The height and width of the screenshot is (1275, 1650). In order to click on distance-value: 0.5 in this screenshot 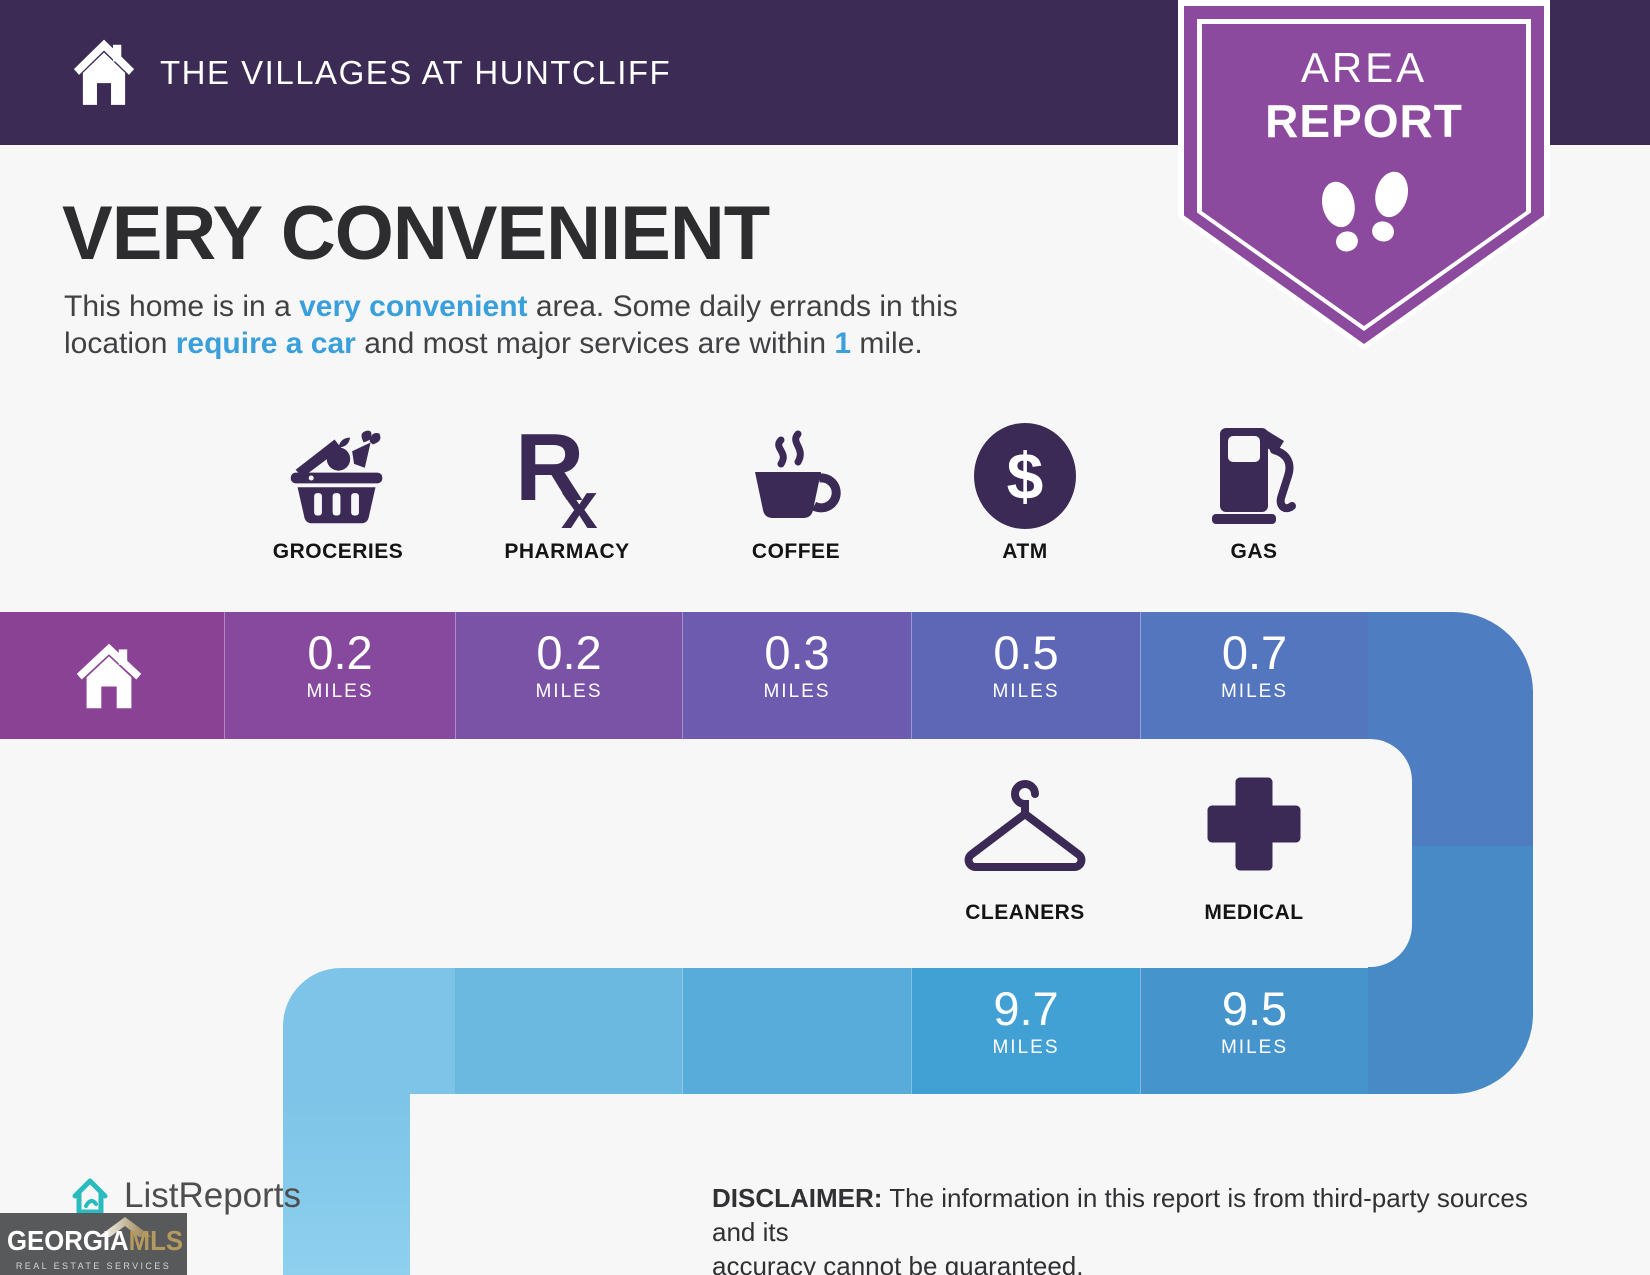, I will do `click(1026, 652)`.